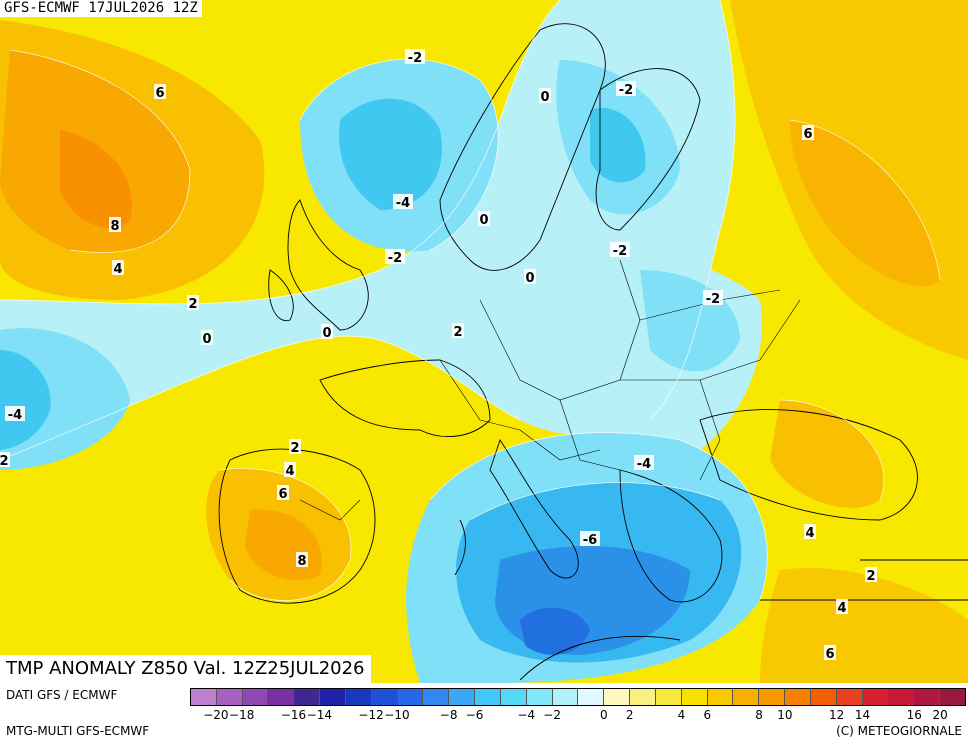 The image size is (968, 745). Describe the element at coordinates (216, 715) in the screenshot. I see `legend-tick-label: −20` at that location.